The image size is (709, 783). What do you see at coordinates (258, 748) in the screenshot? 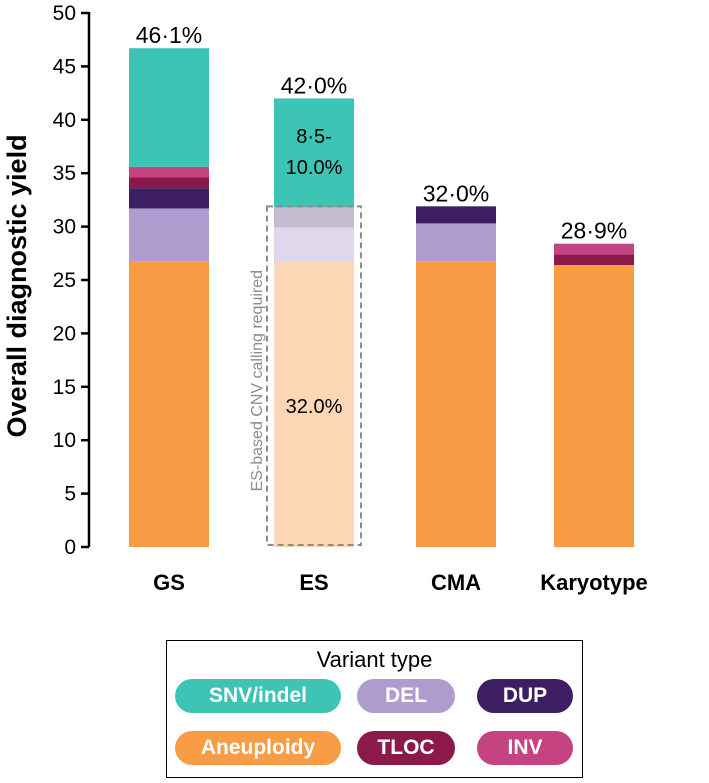
I see `legend-aneuploidy: Aneuploidy` at bounding box center [258, 748].